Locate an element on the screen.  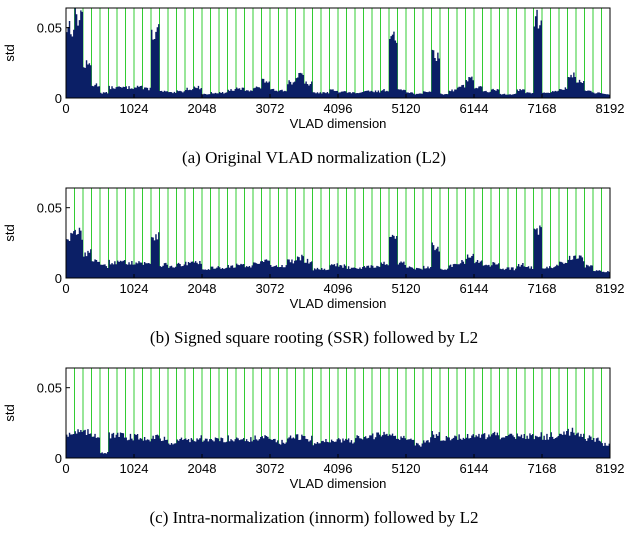
std-bars-b is located at coordinates (338, 251).